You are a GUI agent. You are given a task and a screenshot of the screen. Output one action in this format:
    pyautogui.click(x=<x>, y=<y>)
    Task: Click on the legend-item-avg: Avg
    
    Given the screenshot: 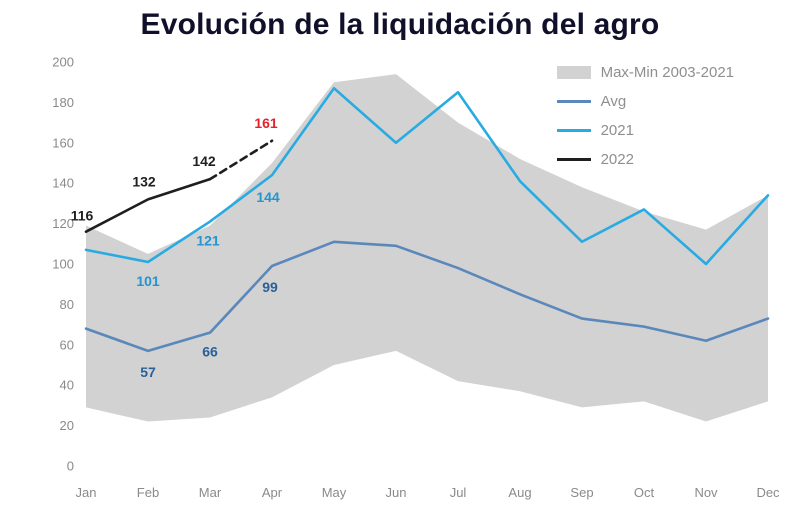 What is the action you would take?
    pyautogui.click(x=645, y=101)
    